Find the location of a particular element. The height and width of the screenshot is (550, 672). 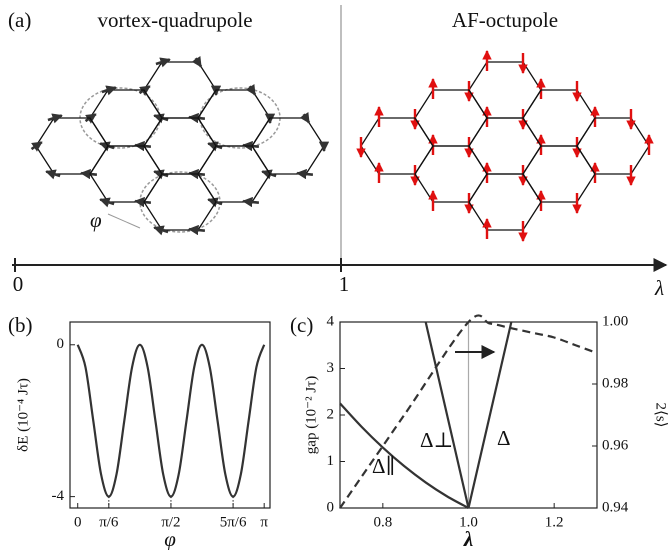

panel-label: (c) is located at coordinates (301, 325).